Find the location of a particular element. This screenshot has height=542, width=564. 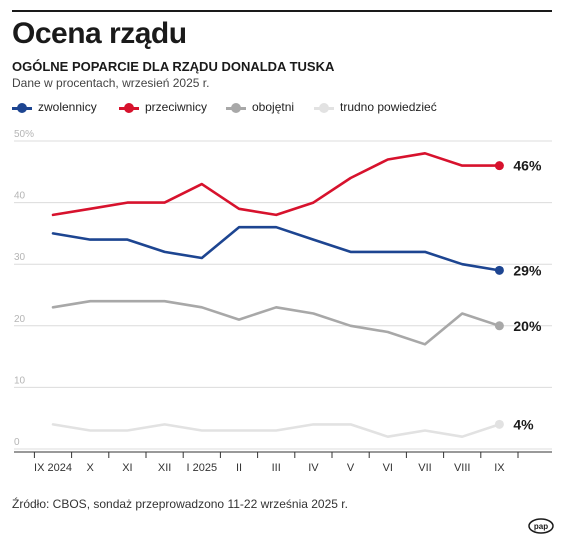

x-tick-label: II is located at coordinates (239, 468).